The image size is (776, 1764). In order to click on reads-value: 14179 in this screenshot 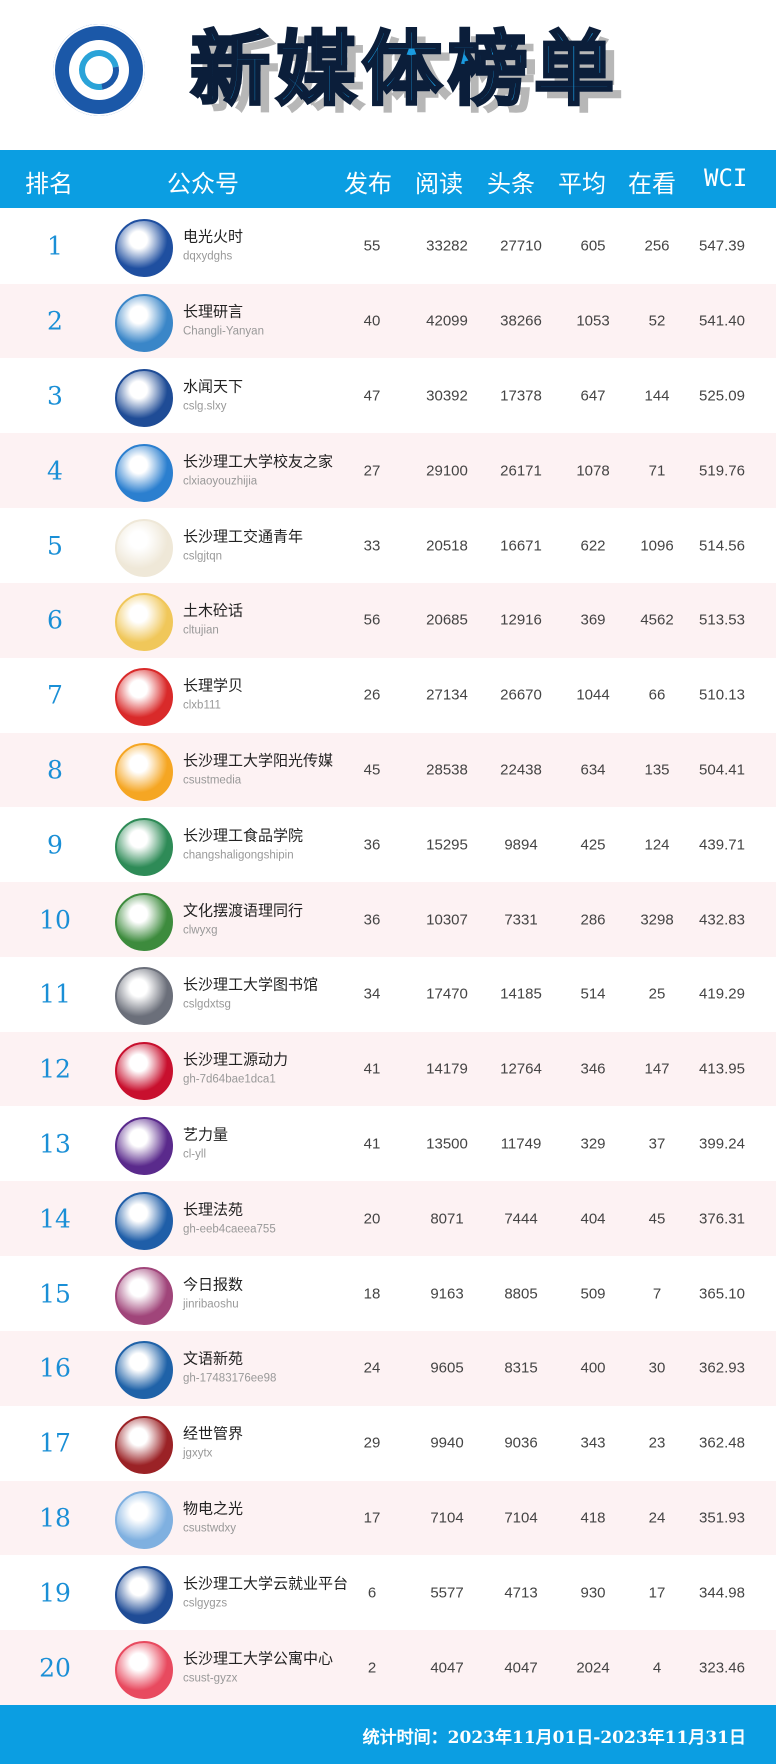, I will do `click(447, 1069)`.